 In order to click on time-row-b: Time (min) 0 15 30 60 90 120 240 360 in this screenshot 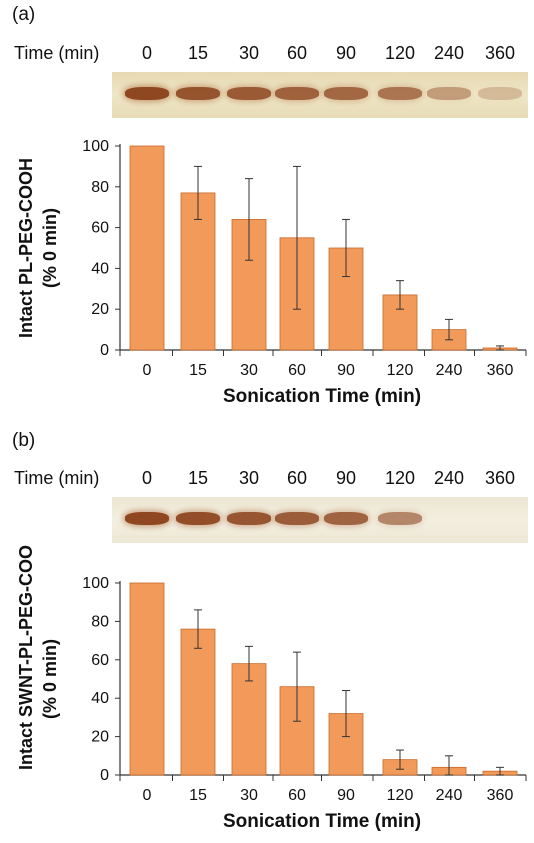, I will do `click(267, 480)`.